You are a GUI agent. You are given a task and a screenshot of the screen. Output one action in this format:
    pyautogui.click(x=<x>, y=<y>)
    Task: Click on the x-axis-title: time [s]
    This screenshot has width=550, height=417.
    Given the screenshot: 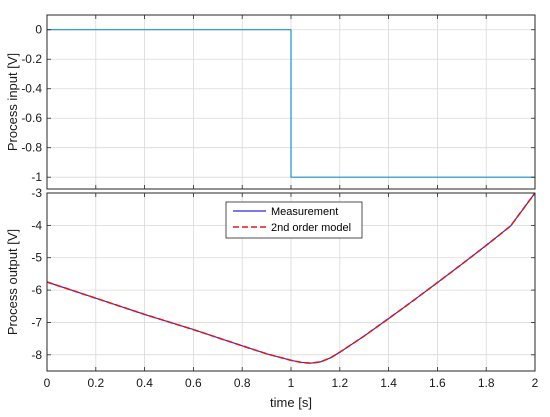 What is the action you would take?
    pyautogui.click(x=291, y=402)
    